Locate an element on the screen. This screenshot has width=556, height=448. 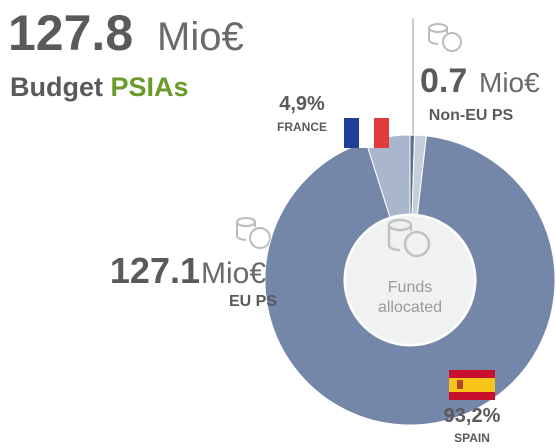
value-label: 4,9% is located at coordinates (302, 104).